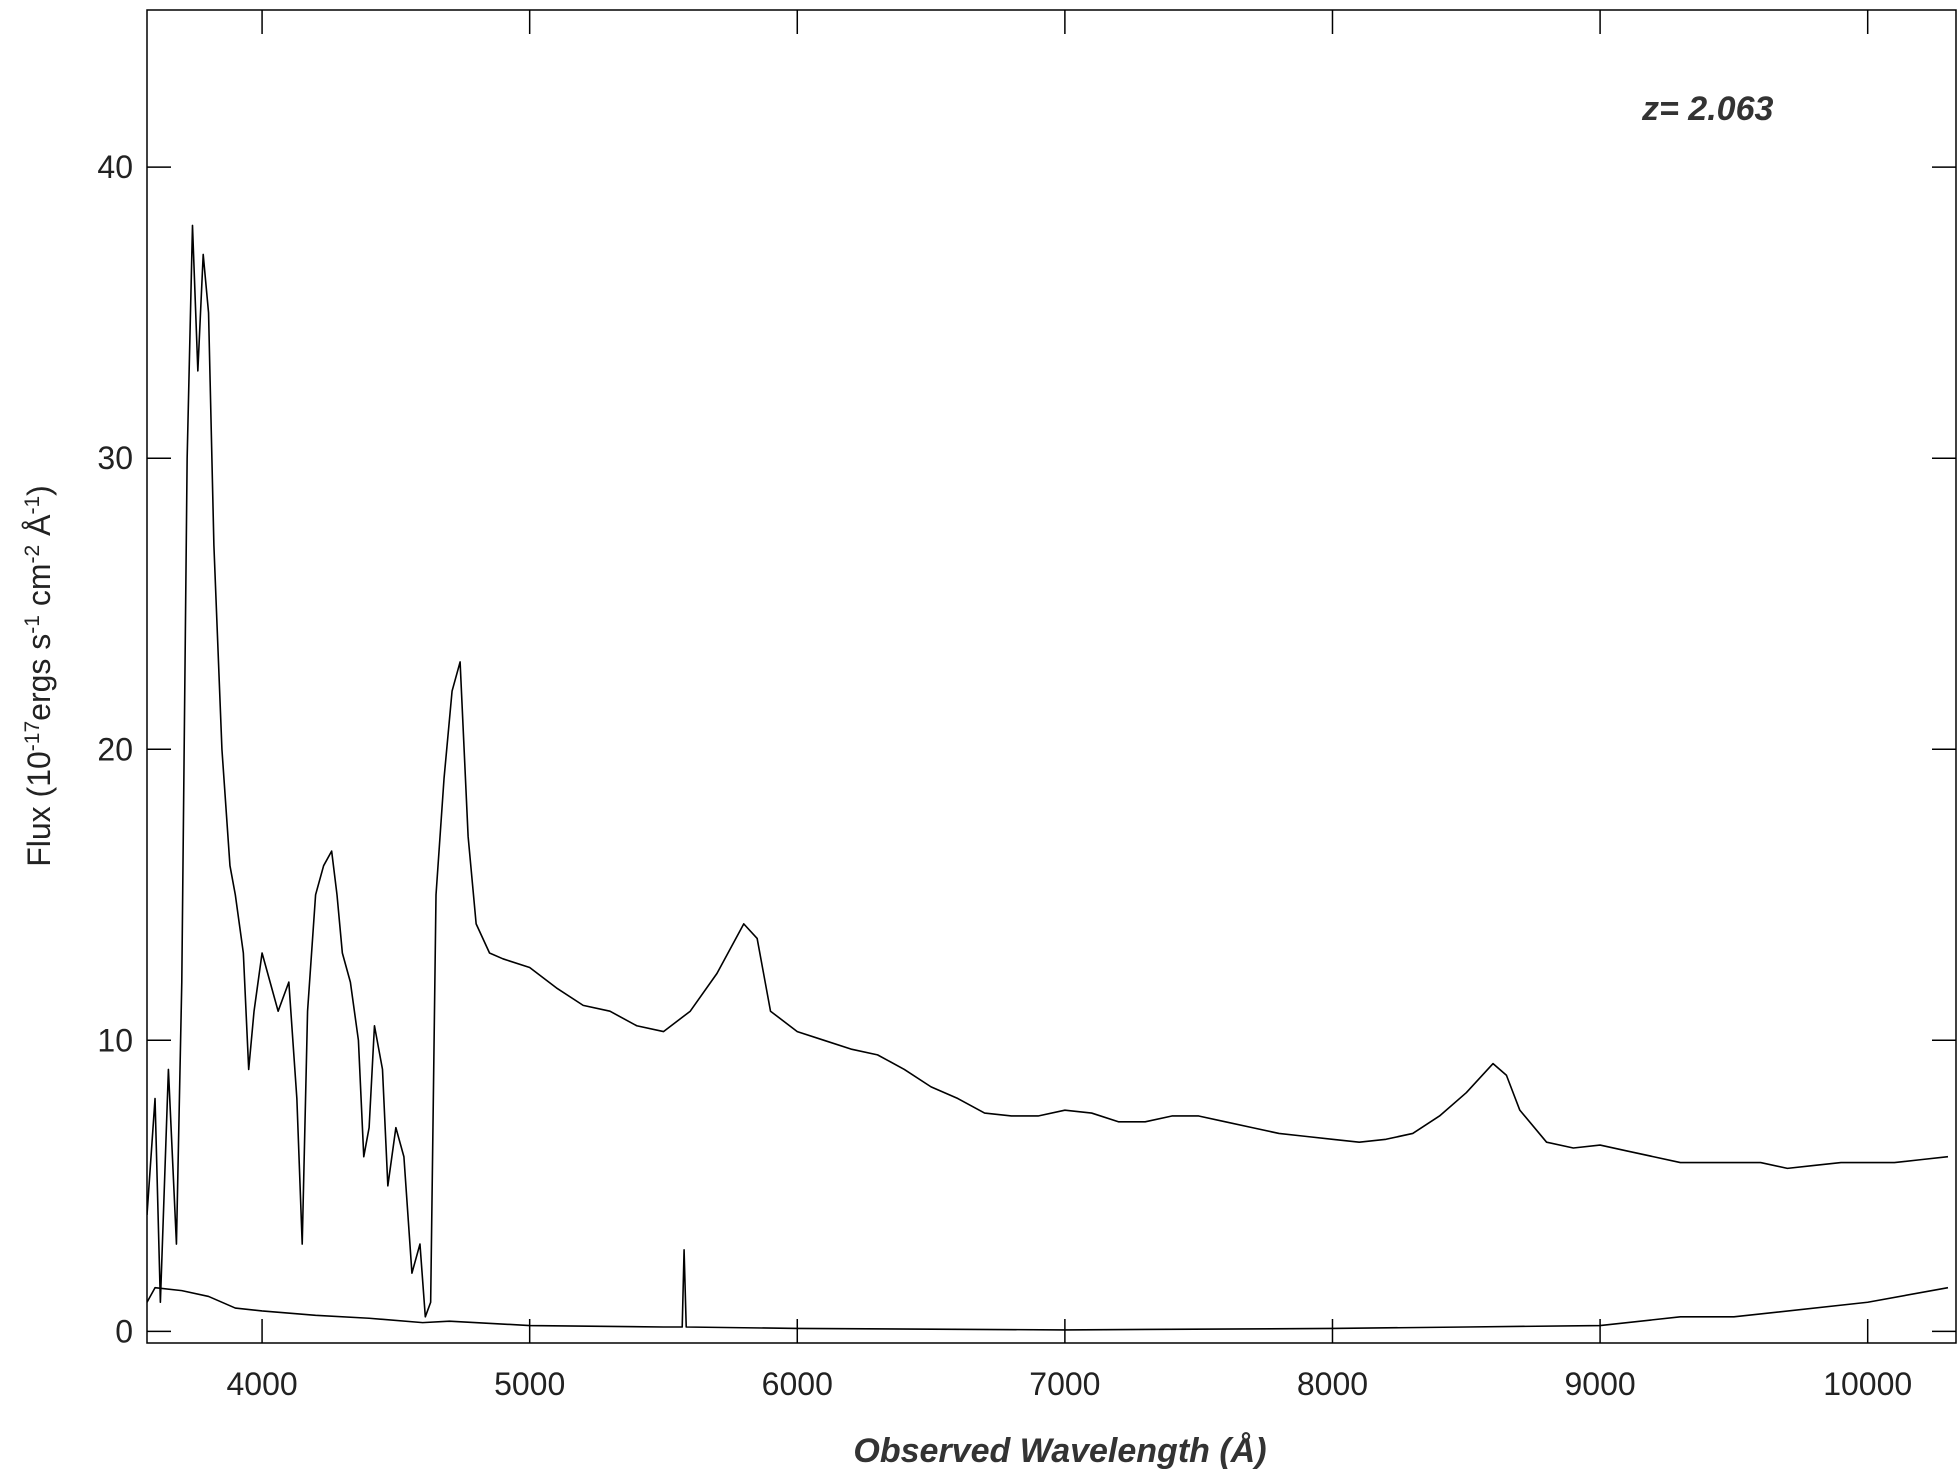 This screenshot has width=1958, height=1471. I want to click on annotation: z= 2.063, so click(1707, 109).